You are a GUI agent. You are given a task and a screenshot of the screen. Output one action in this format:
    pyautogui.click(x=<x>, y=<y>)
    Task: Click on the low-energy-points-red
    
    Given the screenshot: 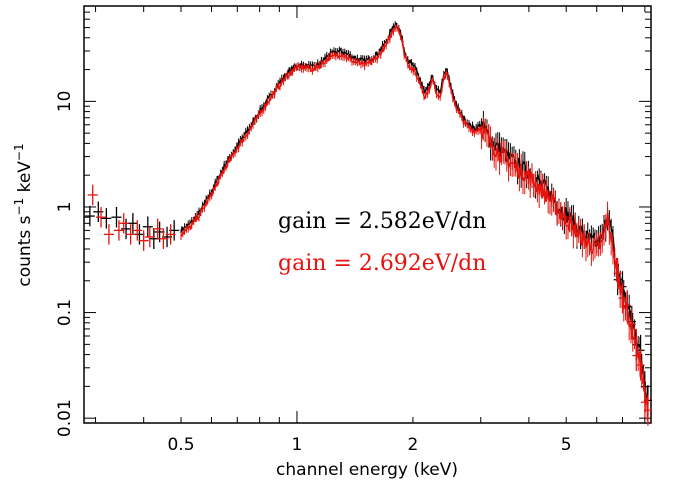 What is the action you would take?
    pyautogui.click(x=131, y=217)
    